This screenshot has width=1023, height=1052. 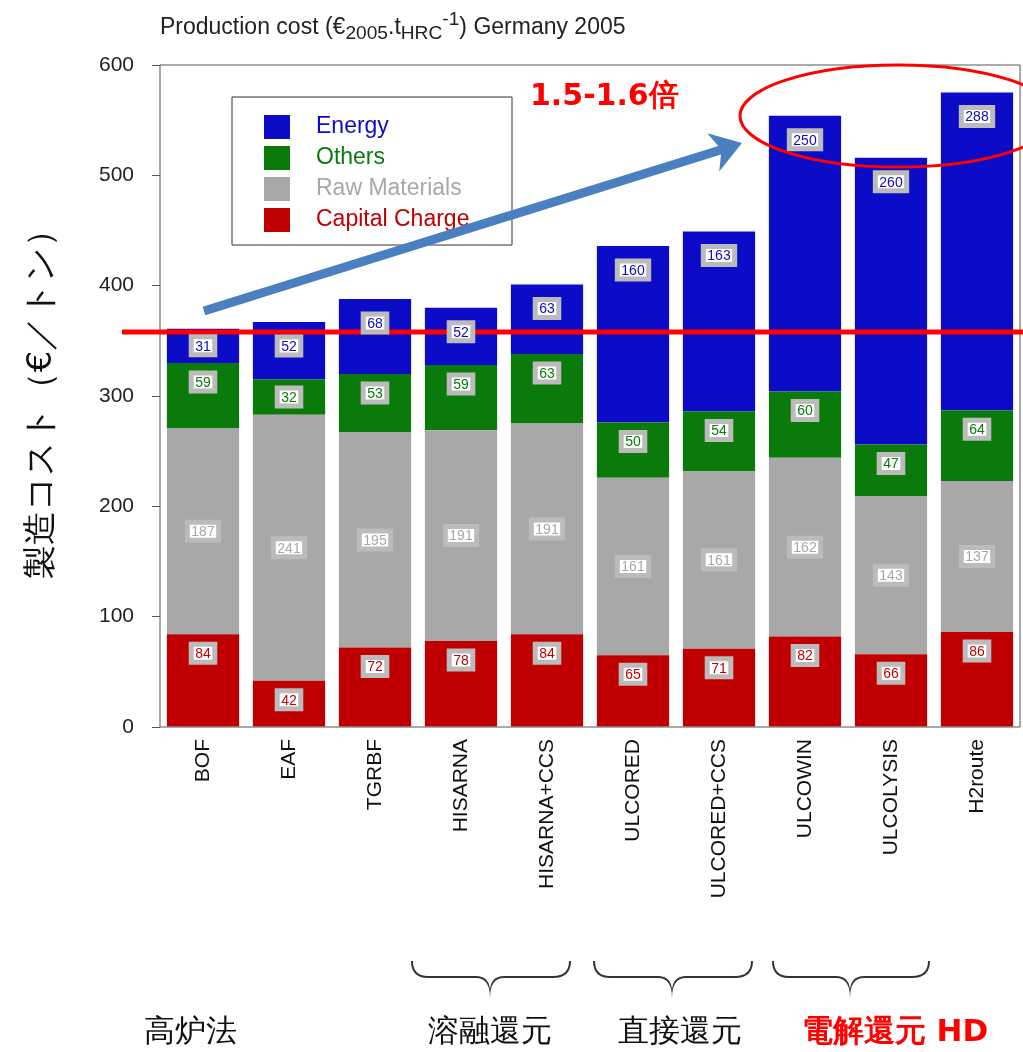 I want to click on data-label: 143, so click(x=891, y=575).